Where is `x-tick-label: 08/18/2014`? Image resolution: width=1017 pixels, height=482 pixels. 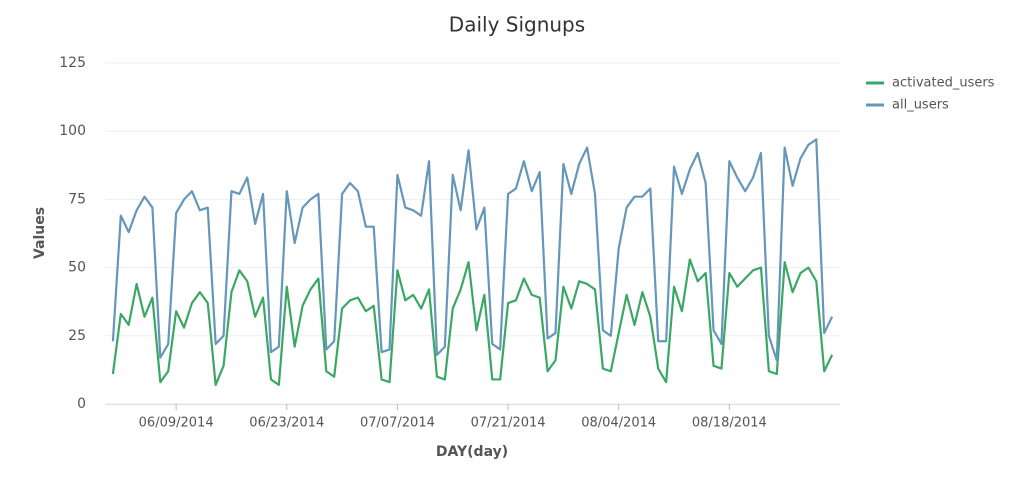 x-tick-label: 08/18/2014 is located at coordinates (729, 423).